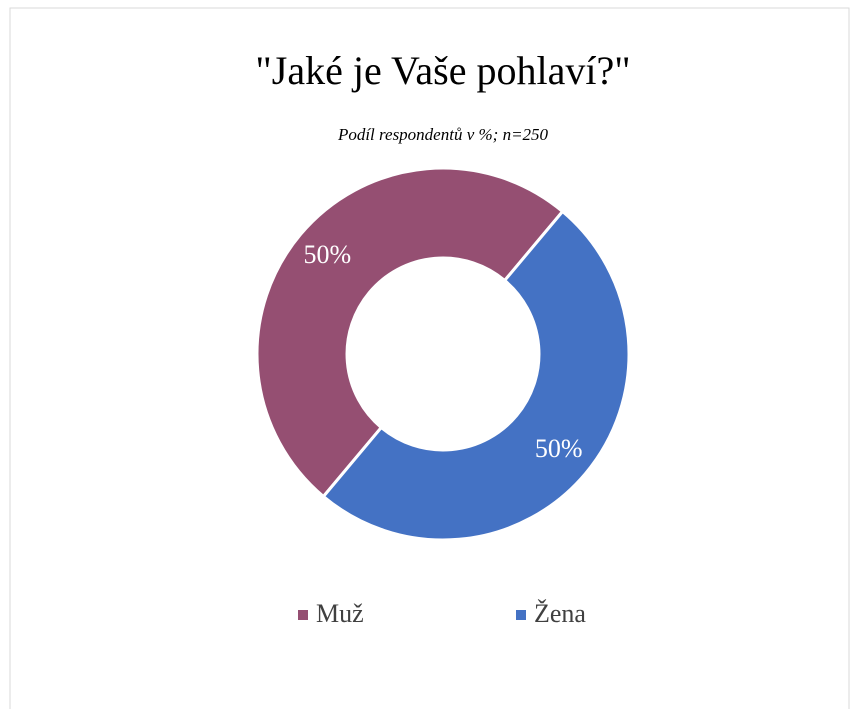  What do you see at coordinates (560, 613) in the screenshot?
I see `legend-label: Žena` at bounding box center [560, 613].